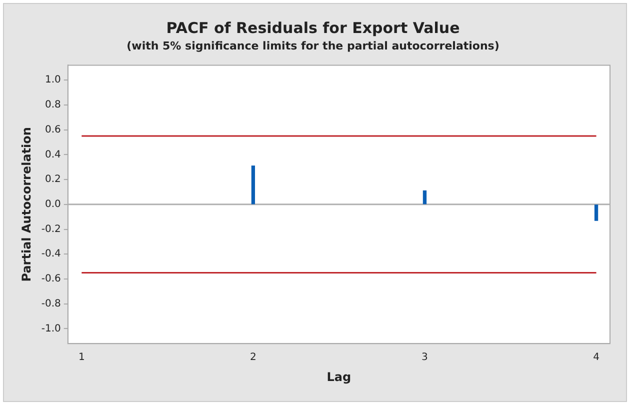 This screenshot has height=405, width=630. What do you see at coordinates (51, 254) in the screenshot?
I see `y-tick-label: -0.4` at bounding box center [51, 254].